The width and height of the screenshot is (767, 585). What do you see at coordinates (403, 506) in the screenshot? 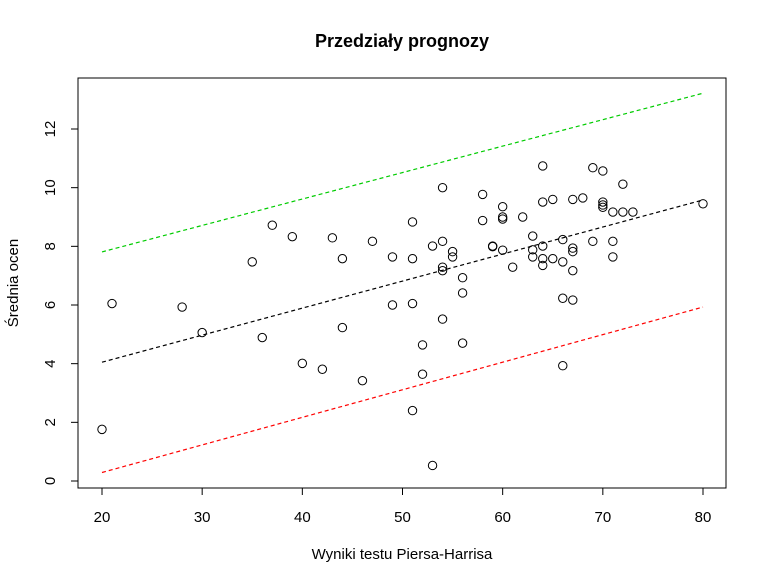
I see `x-axis: 20 30 40 50 60 70 80` at bounding box center [403, 506].